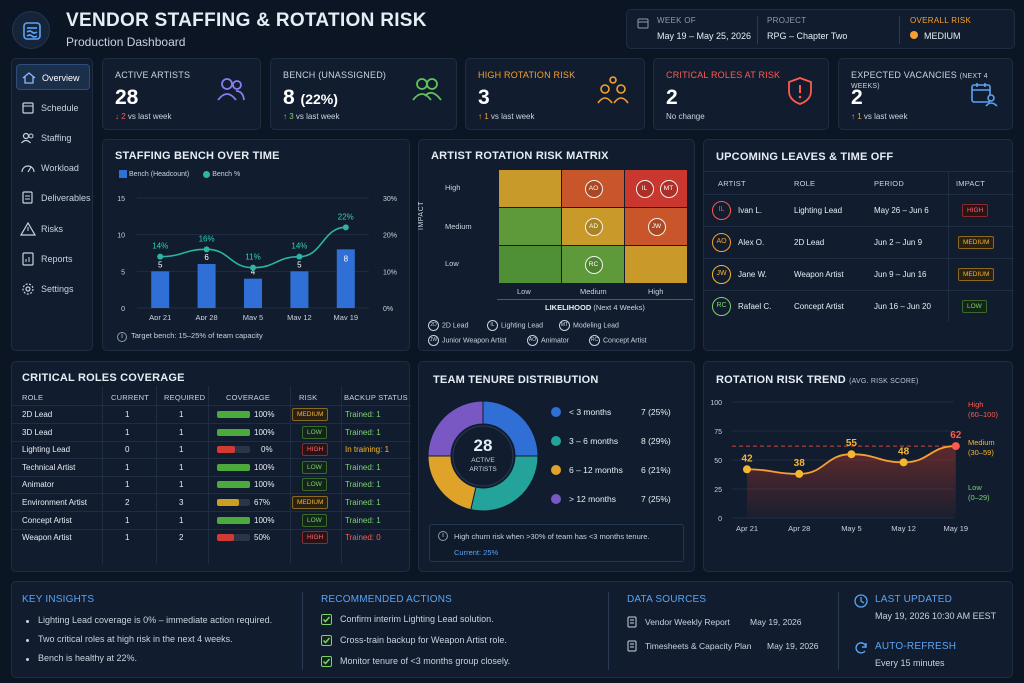 The height and width of the screenshot is (683, 1024). What do you see at coordinates (656, 226) in the screenshot?
I see `risk-marker: JW` at bounding box center [656, 226].